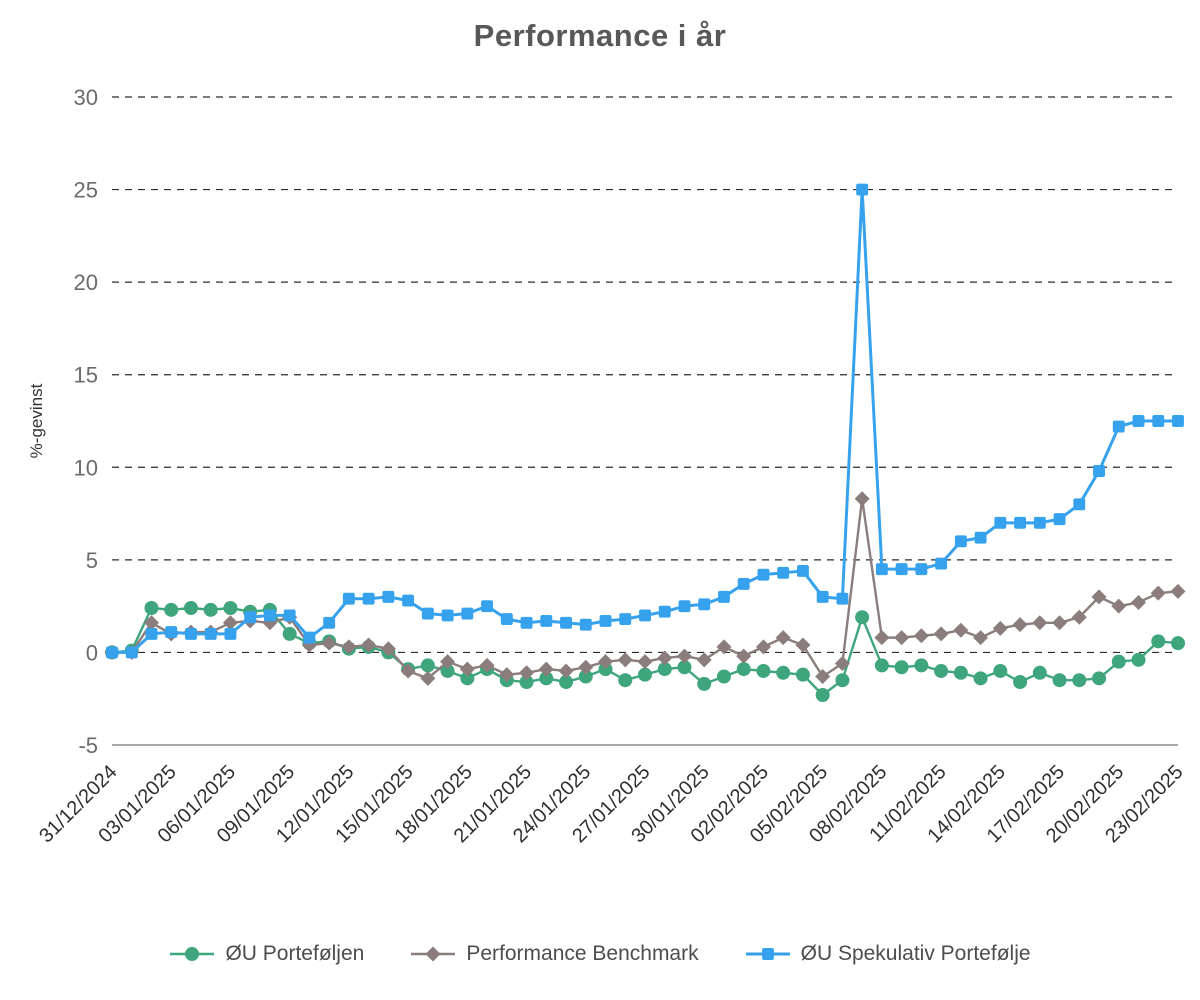 The height and width of the screenshot is (1000, 1200). I want to click on legend-item-performance-benchmark: Performance Benchmark, so click(554, 954).